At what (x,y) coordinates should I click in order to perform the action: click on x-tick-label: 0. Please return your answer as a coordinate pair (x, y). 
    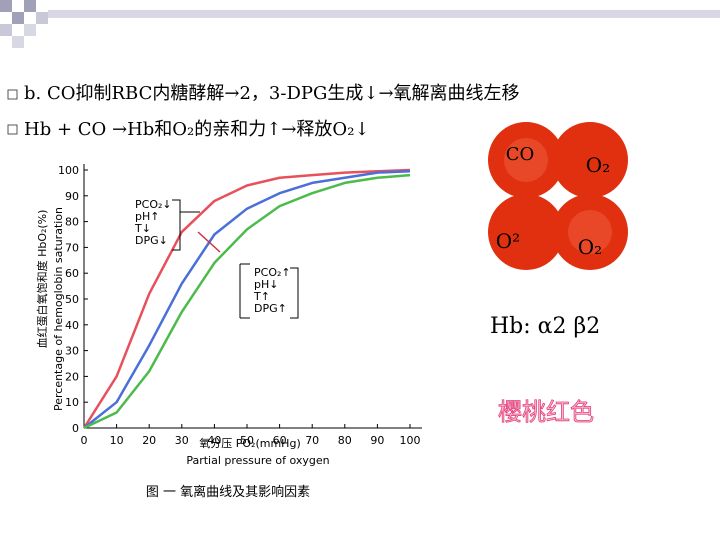
    Looking at the image, I should click on (84, 440).